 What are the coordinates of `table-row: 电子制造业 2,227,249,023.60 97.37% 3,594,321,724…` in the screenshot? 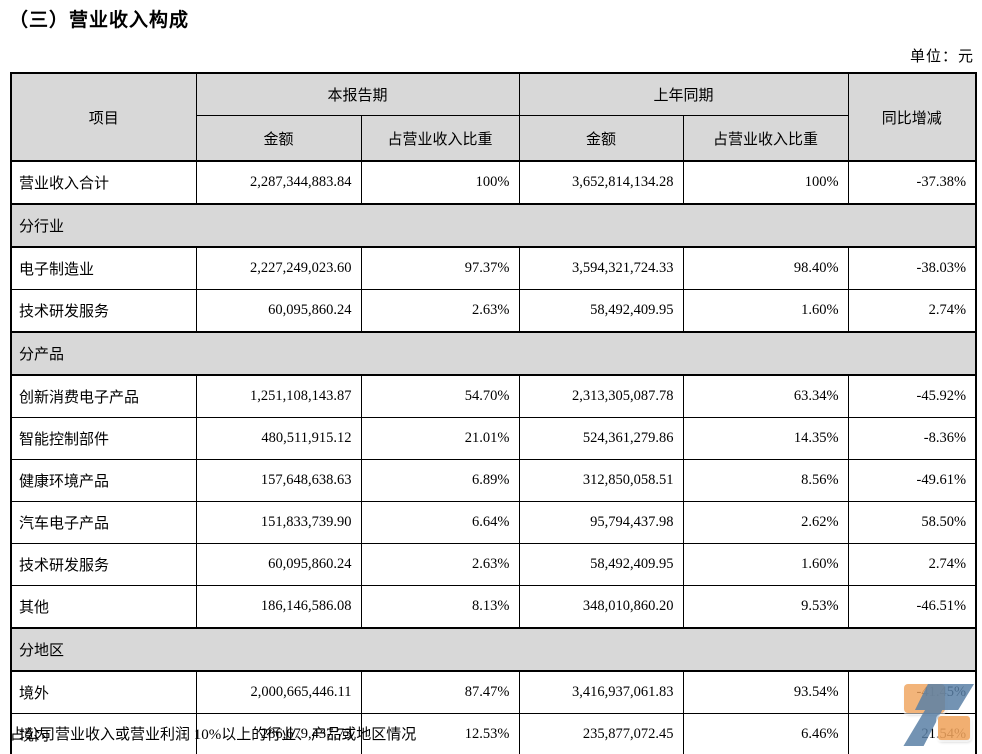 It's located at (493, 268).